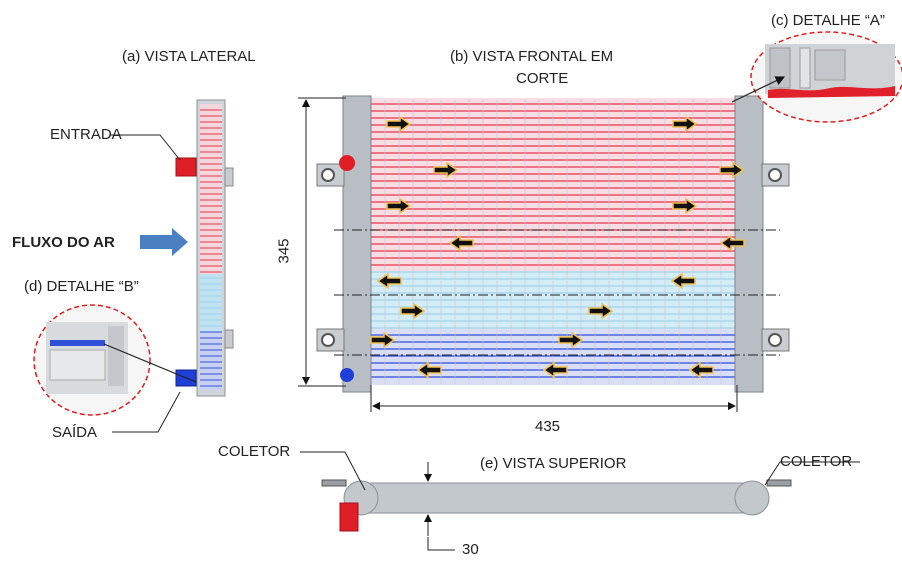  I want to click on top-inlet-connector, so click(349, 517).